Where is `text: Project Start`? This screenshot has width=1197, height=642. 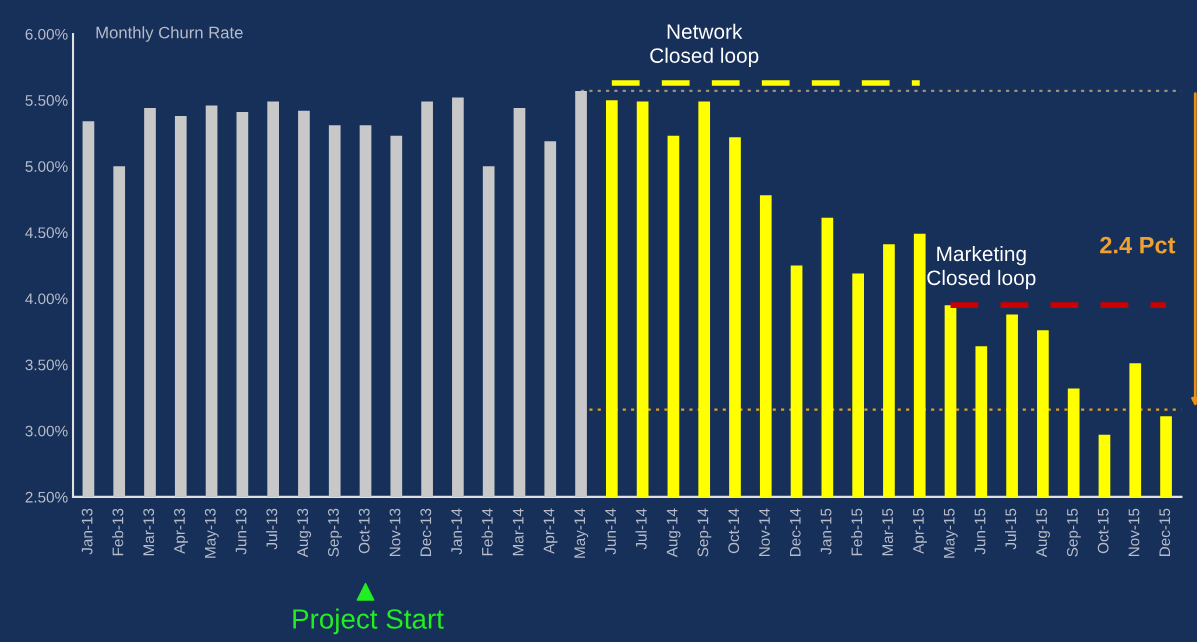
text: Project Start is located at coordinates (368, 621).